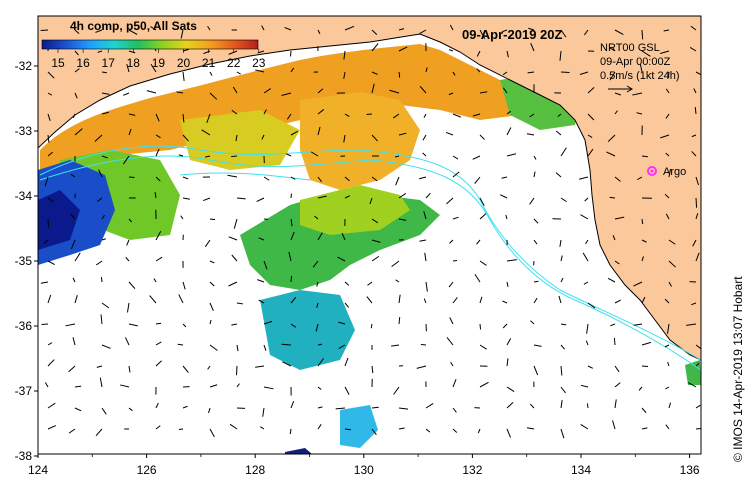 The width and height of the screenshot is (749, 496). I want to click on y-tick-label: -33, so click(24, 131).